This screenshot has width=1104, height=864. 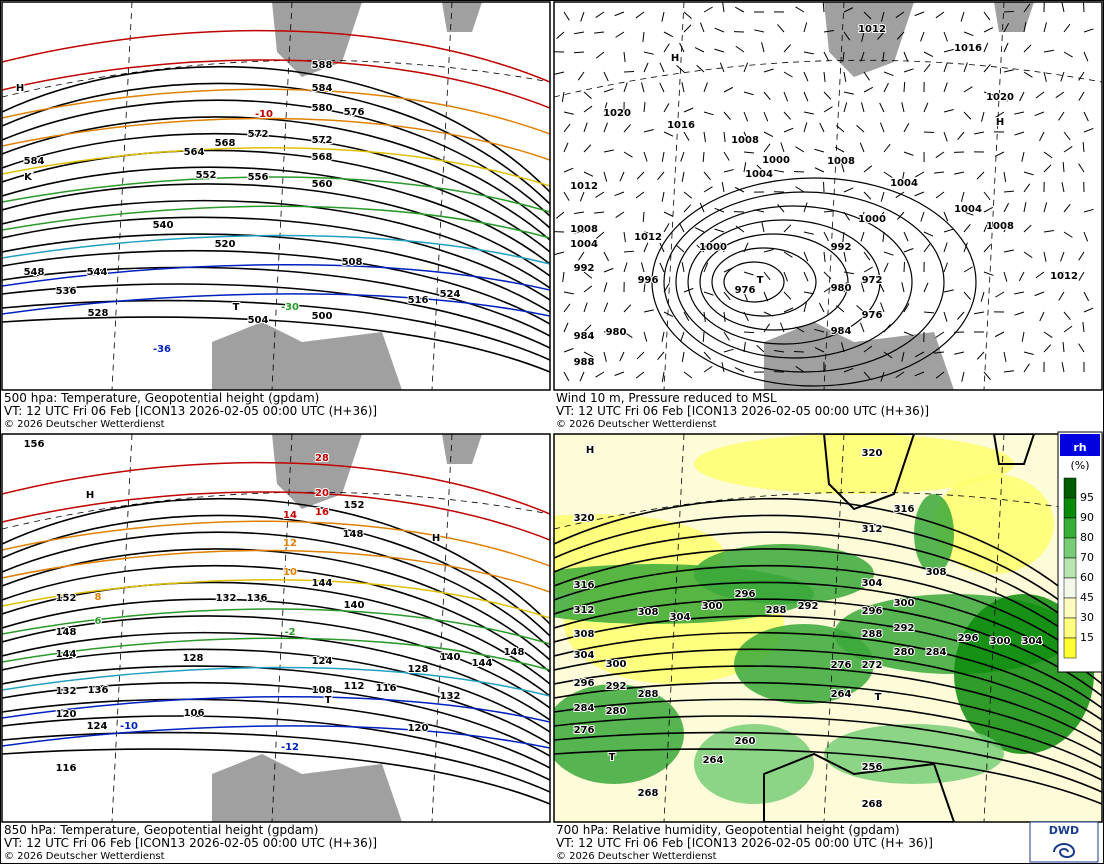 I want to click on contour-label: 552, so click(x=206, y=175).